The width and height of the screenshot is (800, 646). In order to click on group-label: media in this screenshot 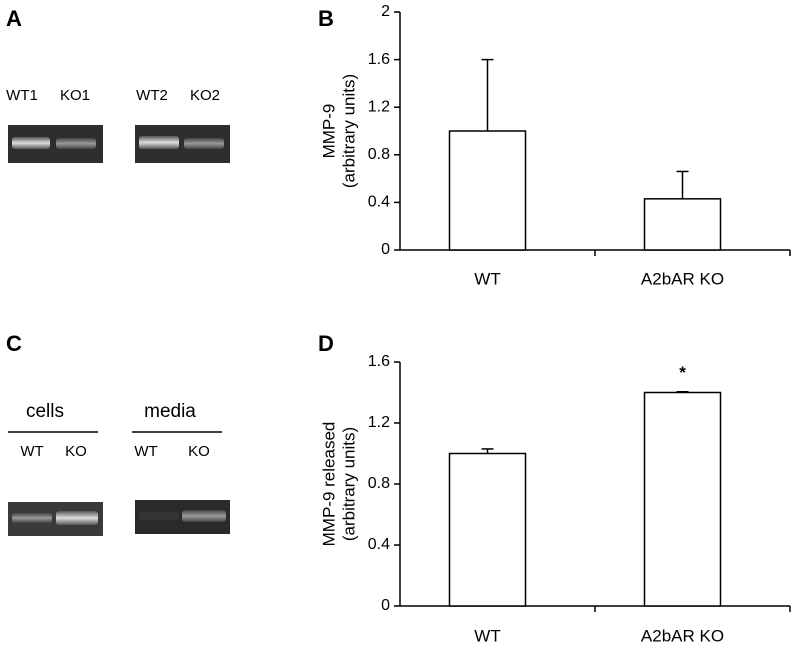, I will do `click(170, 411)`.